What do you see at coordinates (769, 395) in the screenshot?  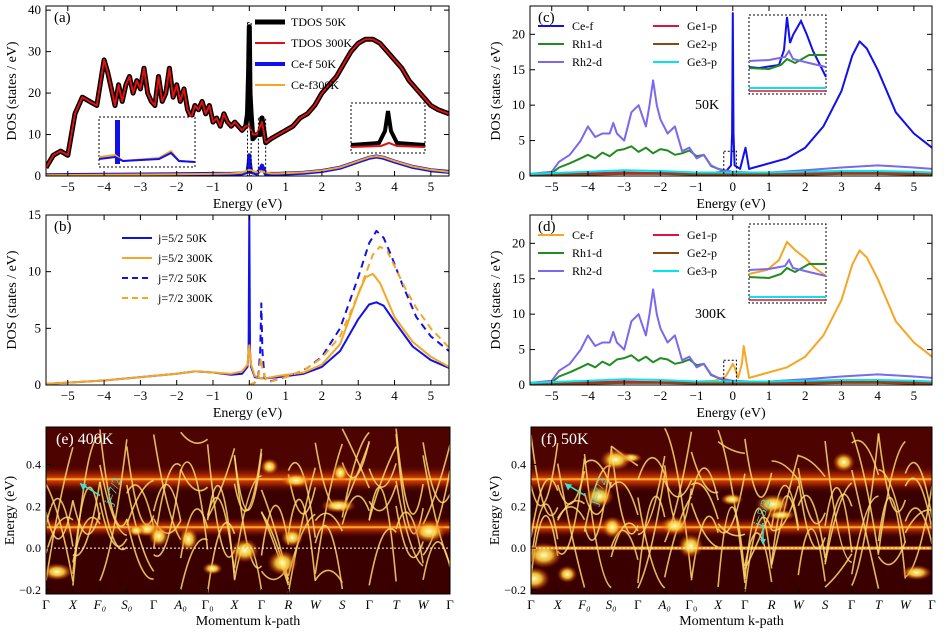 I see `x-tick-label: 1` at bounding box center [769, 395].